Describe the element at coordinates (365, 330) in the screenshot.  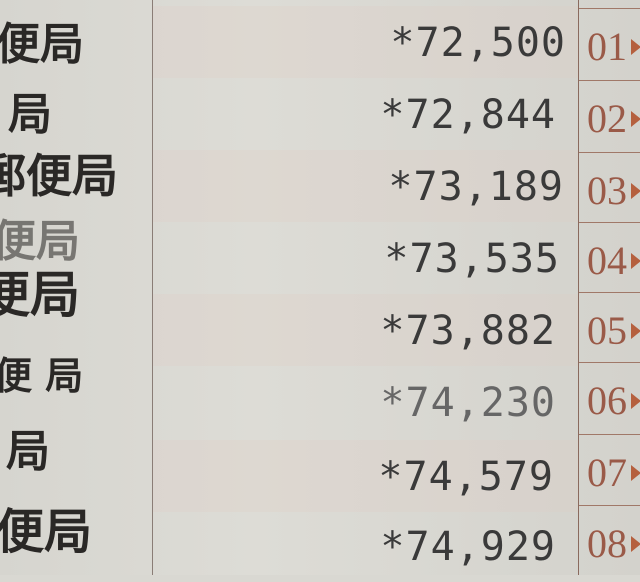
I see `table-row: *73,882` at that location.